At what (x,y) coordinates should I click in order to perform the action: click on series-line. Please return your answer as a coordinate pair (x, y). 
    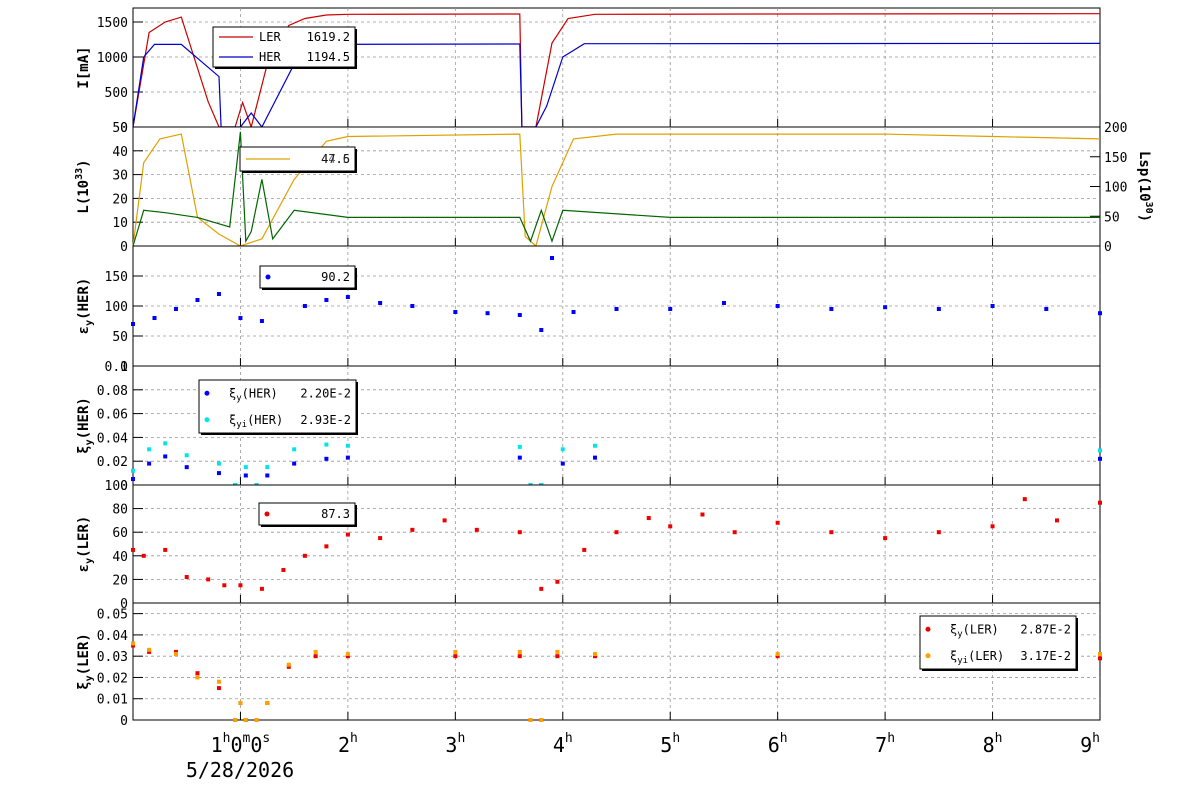
    Looking at the image, I should click on (616, 190).